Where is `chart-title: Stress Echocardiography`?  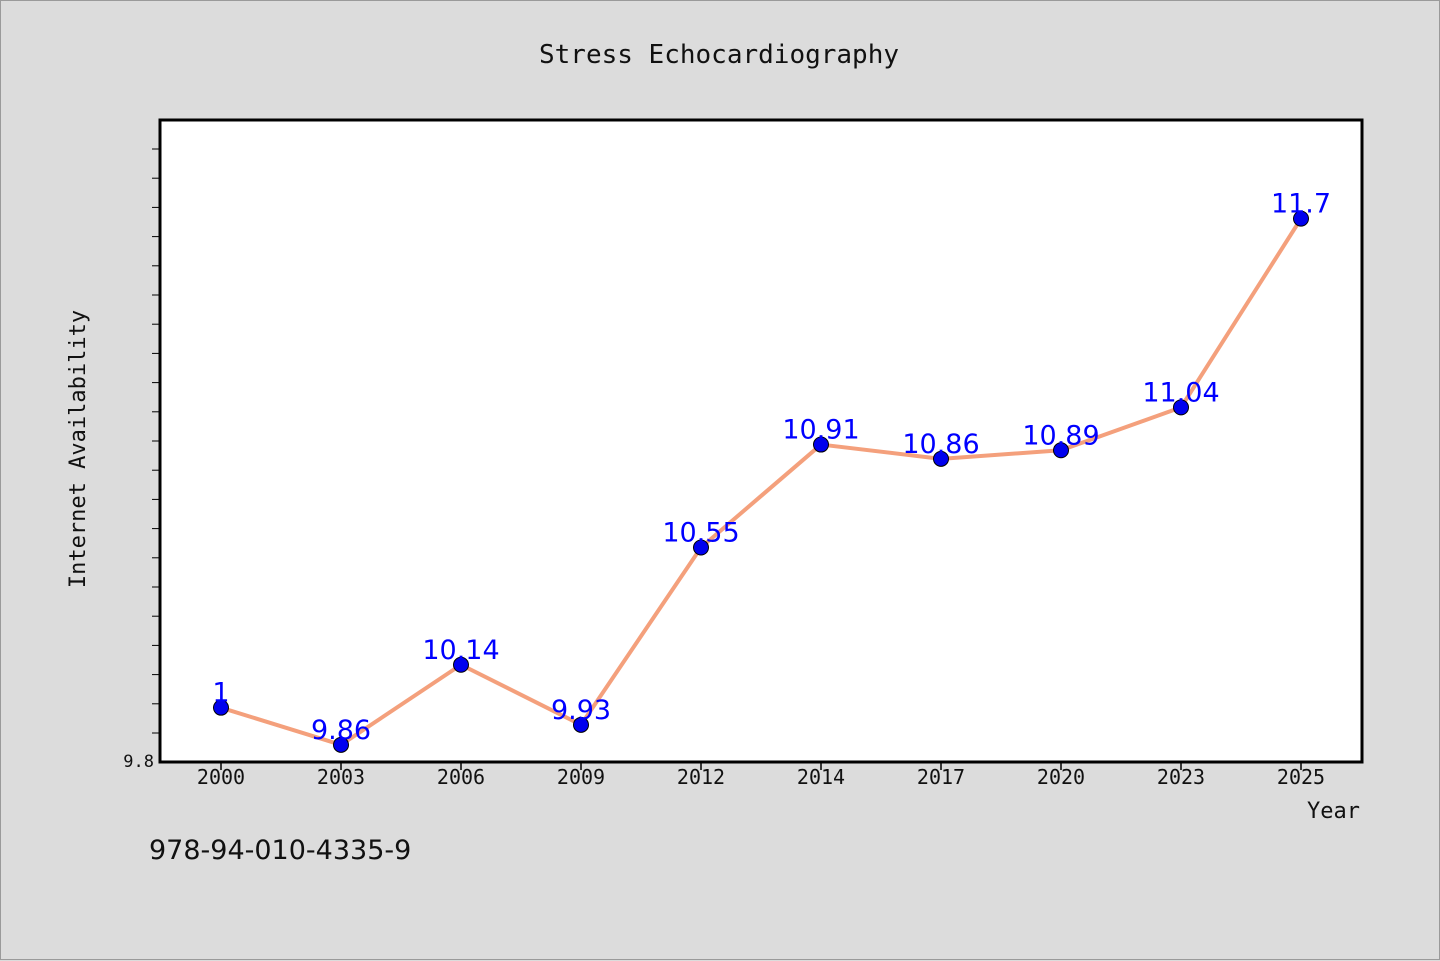
chart-title: Stress Echocardiography is located at coordinates (719, 55).